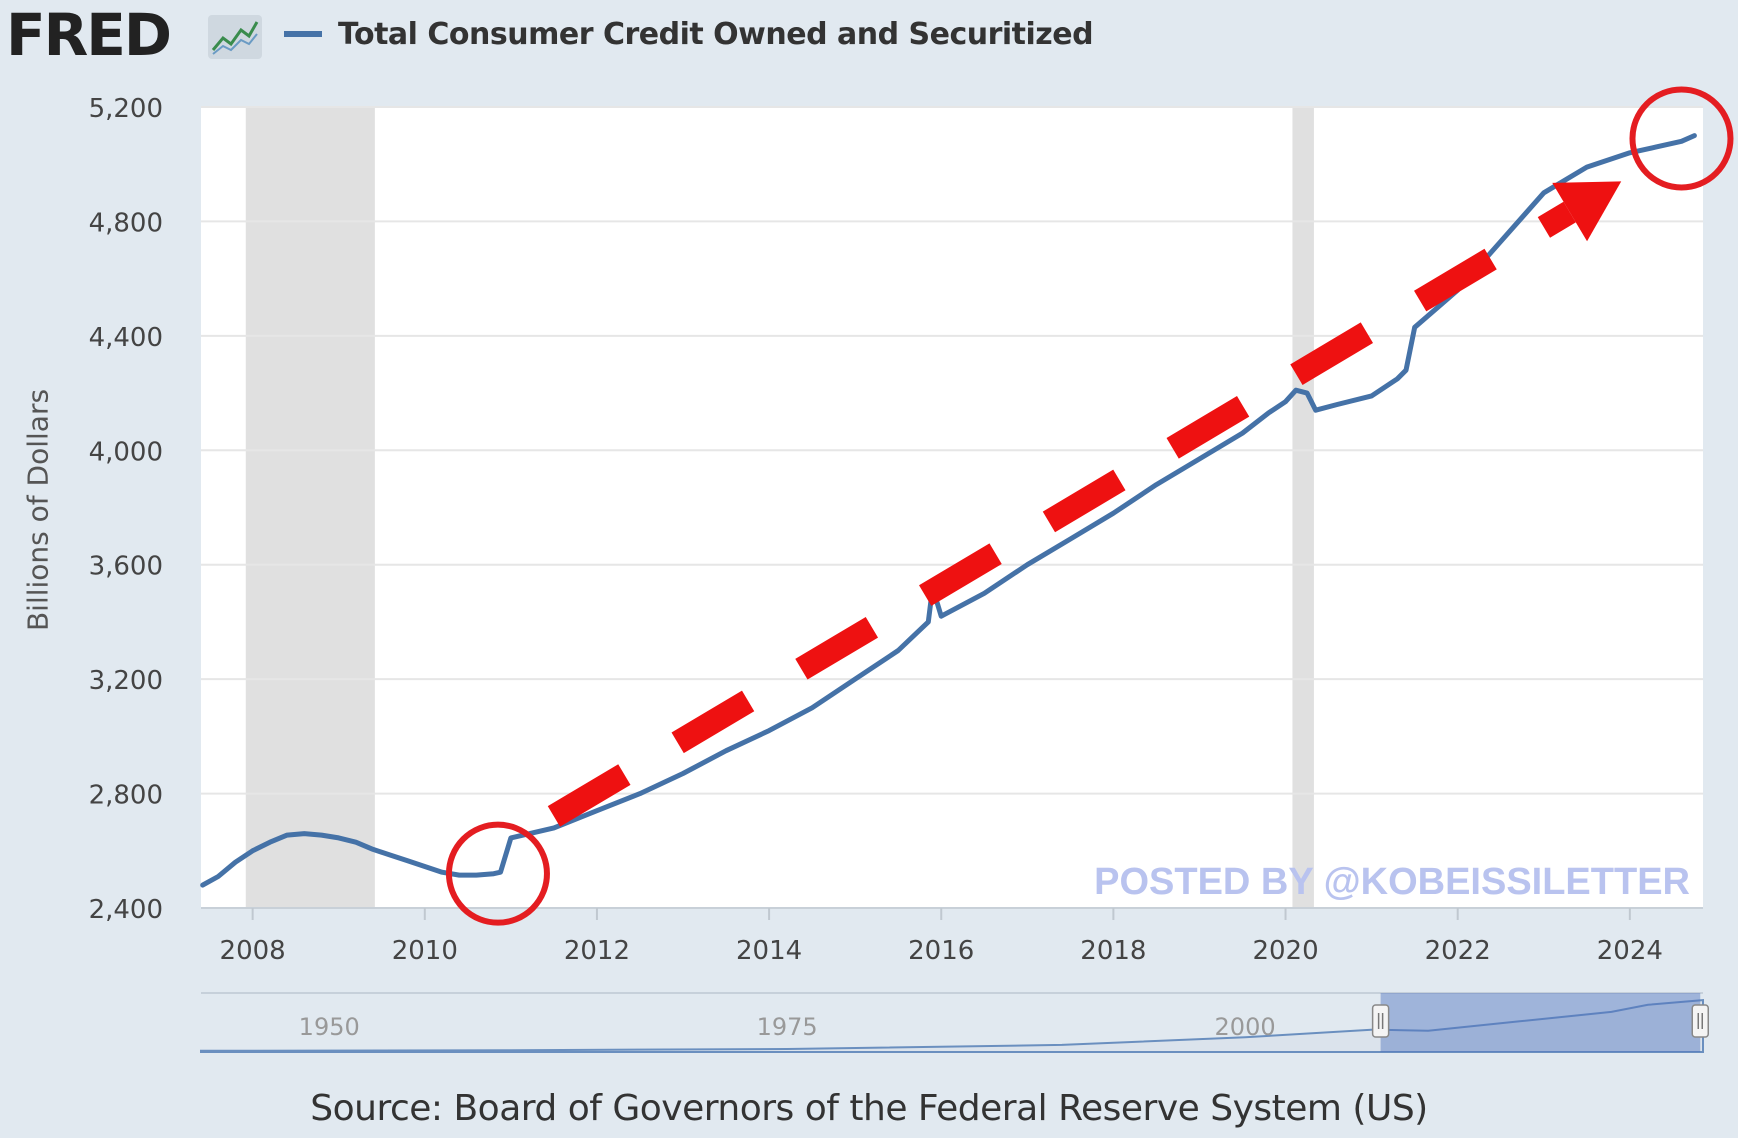 Image resolution: width=1738 pixels, height=1138 pixels. What do you see at coordinates (1245, 1027) in the screenshot?
I see `navigator-year-label: 2000` at bounding box center [1245, 1027].